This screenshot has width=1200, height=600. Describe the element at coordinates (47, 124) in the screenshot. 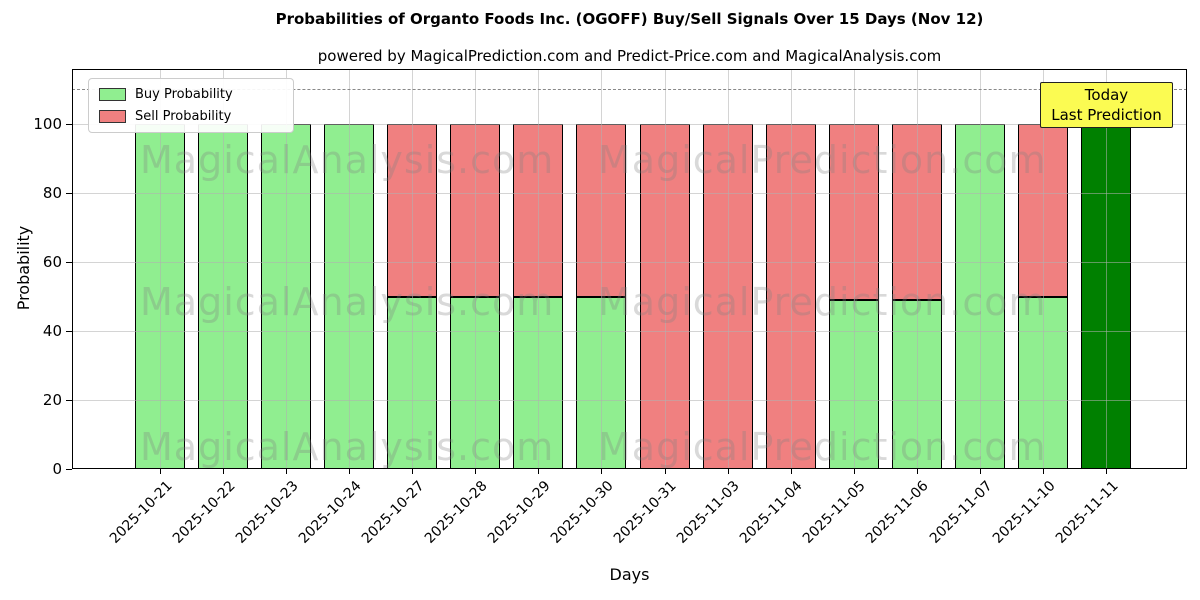

I see `y-tick-label: 100` at that location.